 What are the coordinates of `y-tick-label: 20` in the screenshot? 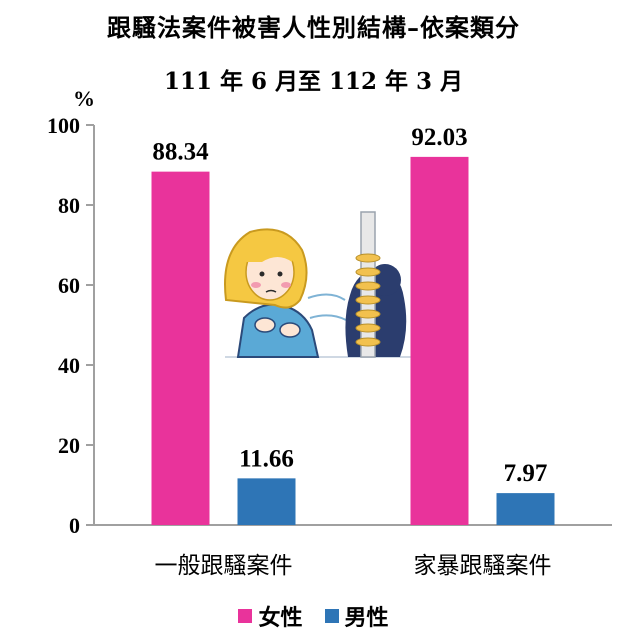 It's located at (69, 445).